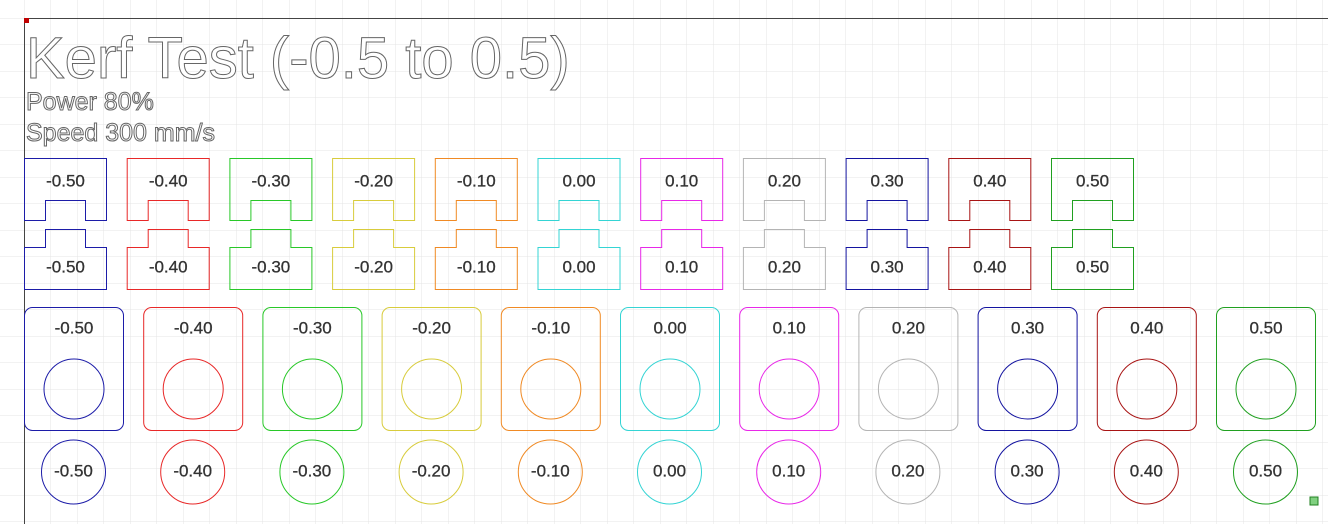 This screenshot has width=1328, height=524. I want to click on tab-label: -0.50, so click(65, 266).